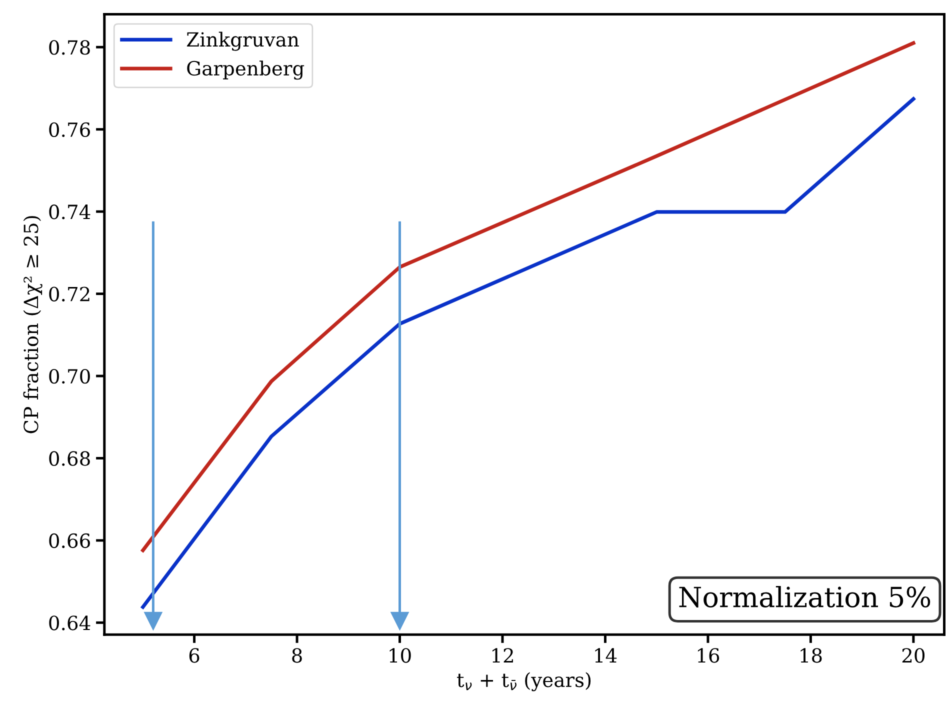 Image resolution: width=949 pixels, height=713 pixels. Describe the element at coordinates (69, 47) in the screenshot. I see `y-tick-label: 0.78` at that location.